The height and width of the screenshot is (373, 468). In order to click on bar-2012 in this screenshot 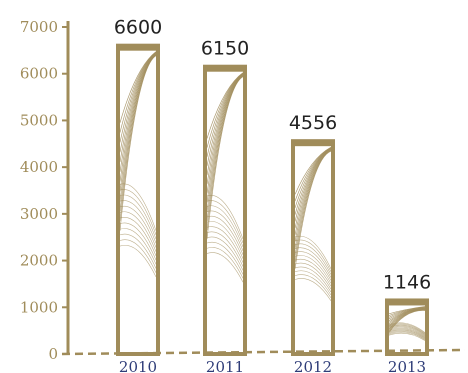, I will do `click(313, 247)`.